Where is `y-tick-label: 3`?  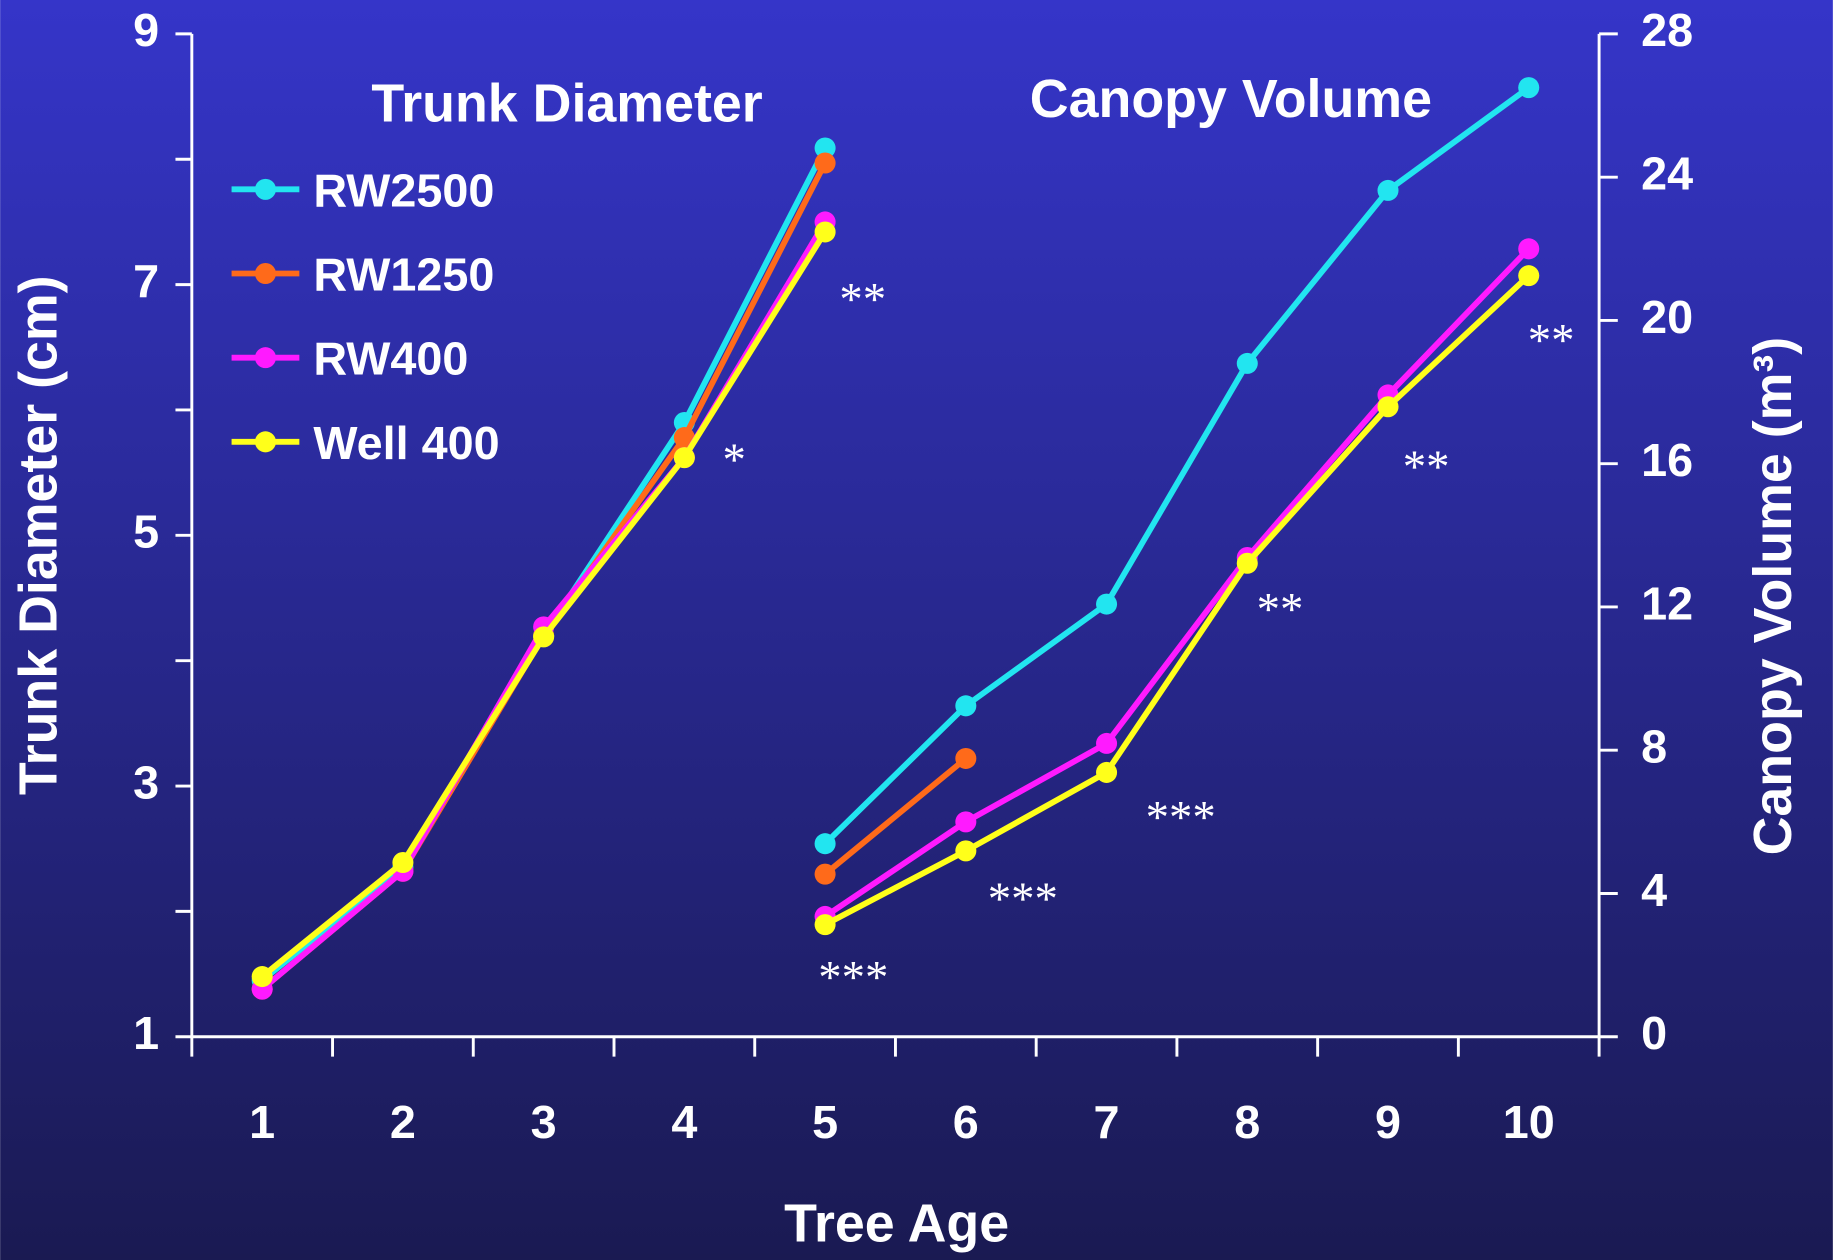
y-tick-label: 3 is located at coordinates (146, 782).